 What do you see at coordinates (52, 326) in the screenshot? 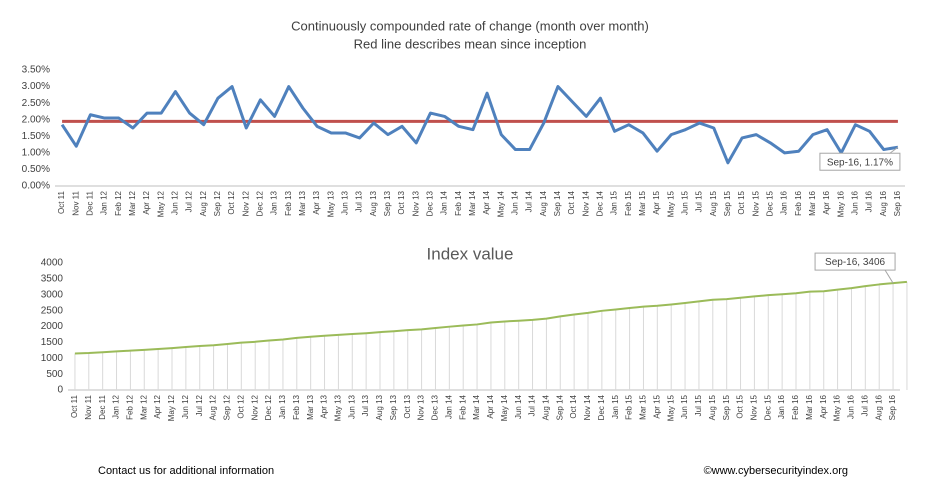
I see `y-tick-label: 2000` at bounding box center [52, 326].